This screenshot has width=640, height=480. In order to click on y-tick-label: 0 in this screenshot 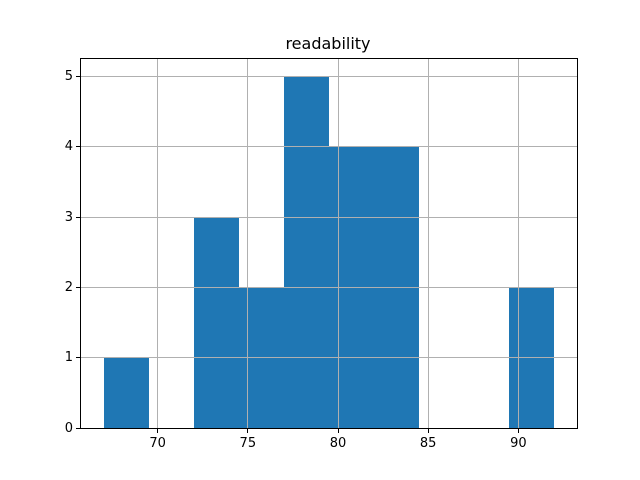, I will do `click(68, 428)`.